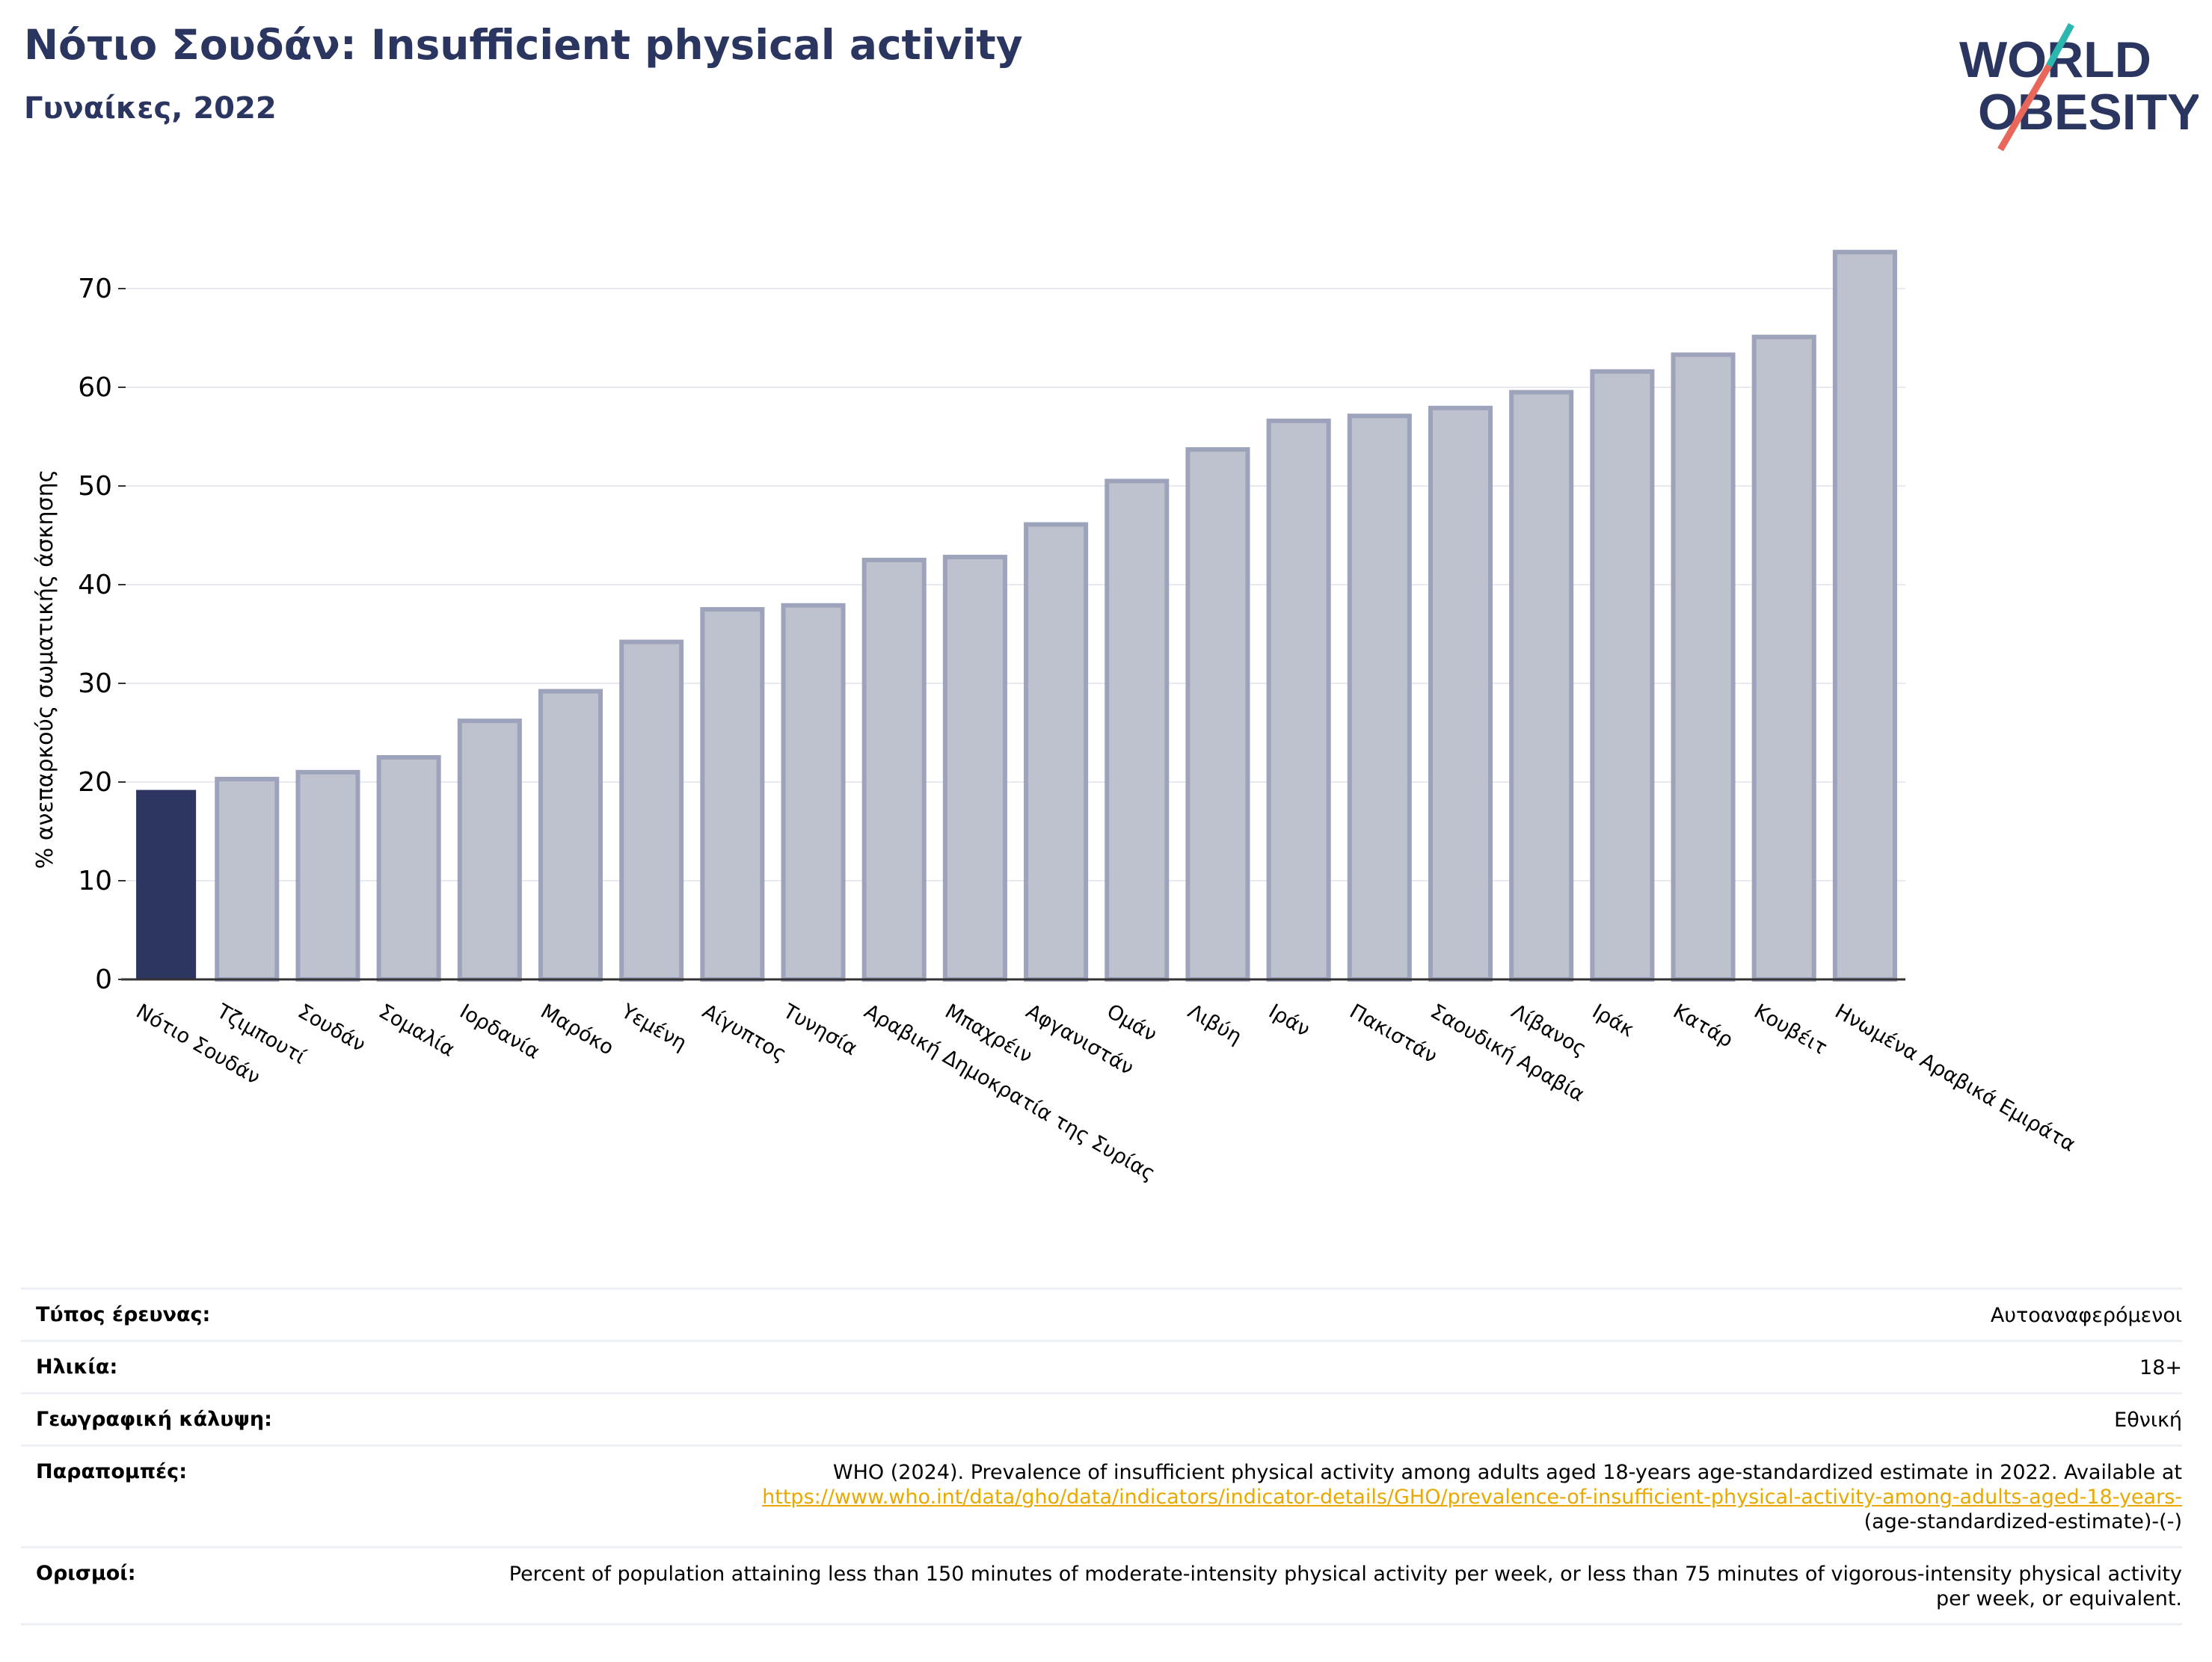  Describe the element at coordinates (1613, 1020) in the screenshot. I see `x-tick-label: Ιράκ` at that location.